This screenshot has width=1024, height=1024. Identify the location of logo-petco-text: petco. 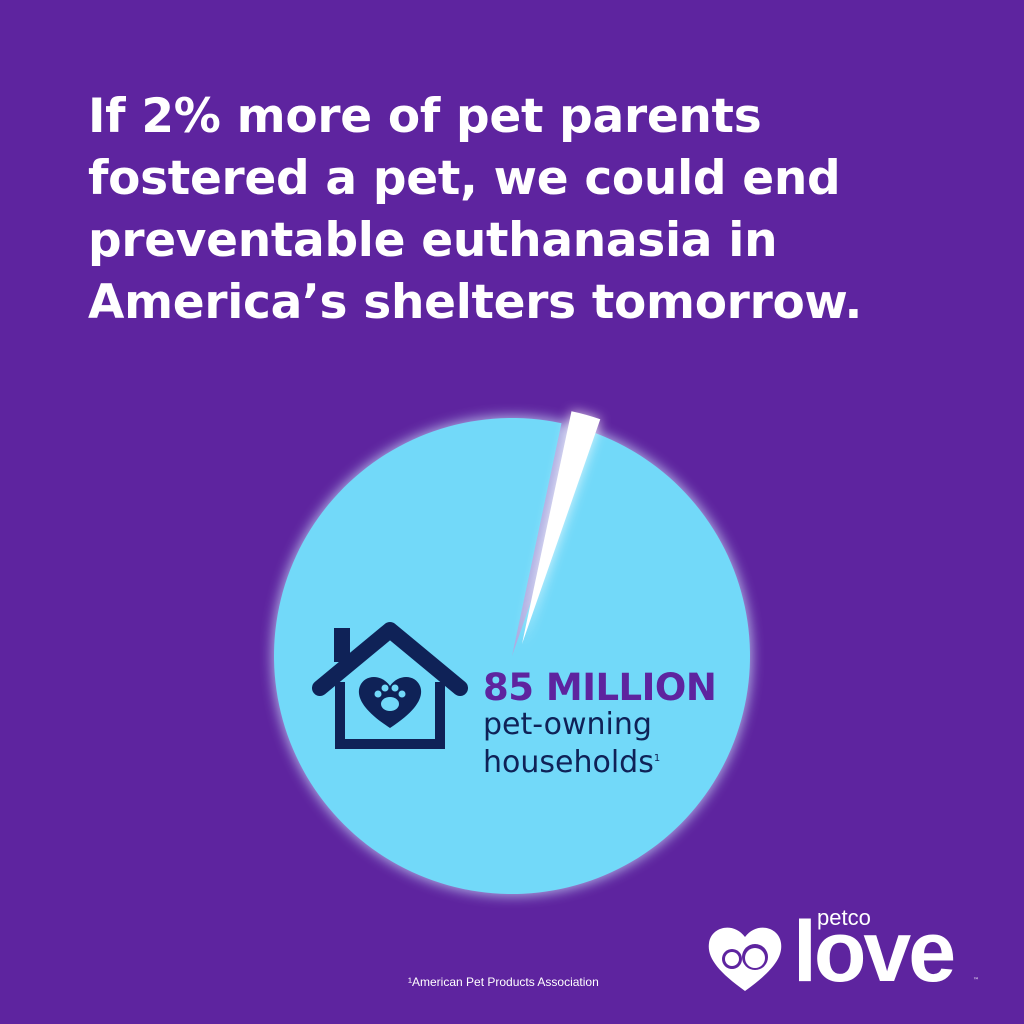
(844, 917).